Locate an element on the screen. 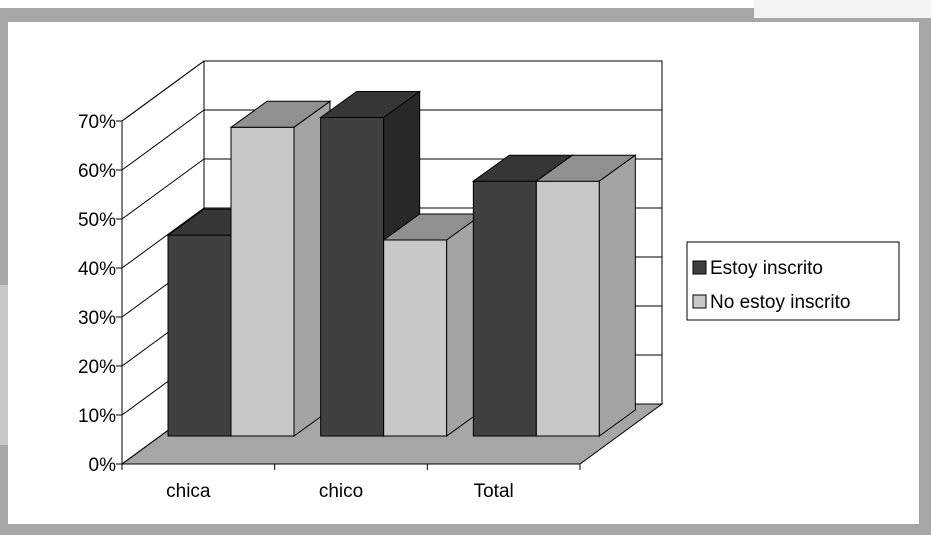  y-tick-label: 60% is located at coordinates (97, 171).